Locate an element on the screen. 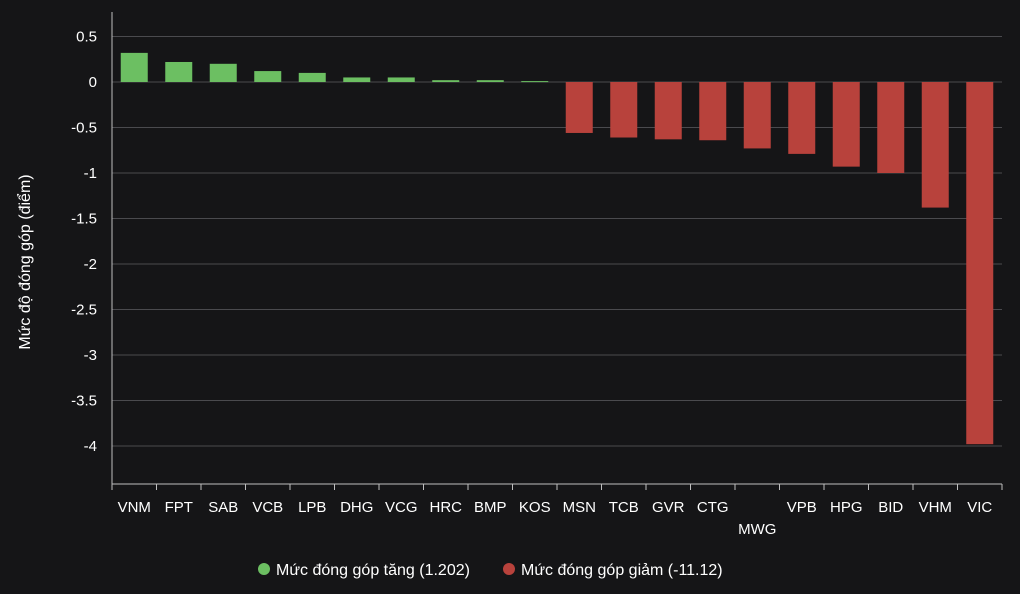 This screenshot has height=594, width=1020. bar-vpb is located at coordinates (802, 118).